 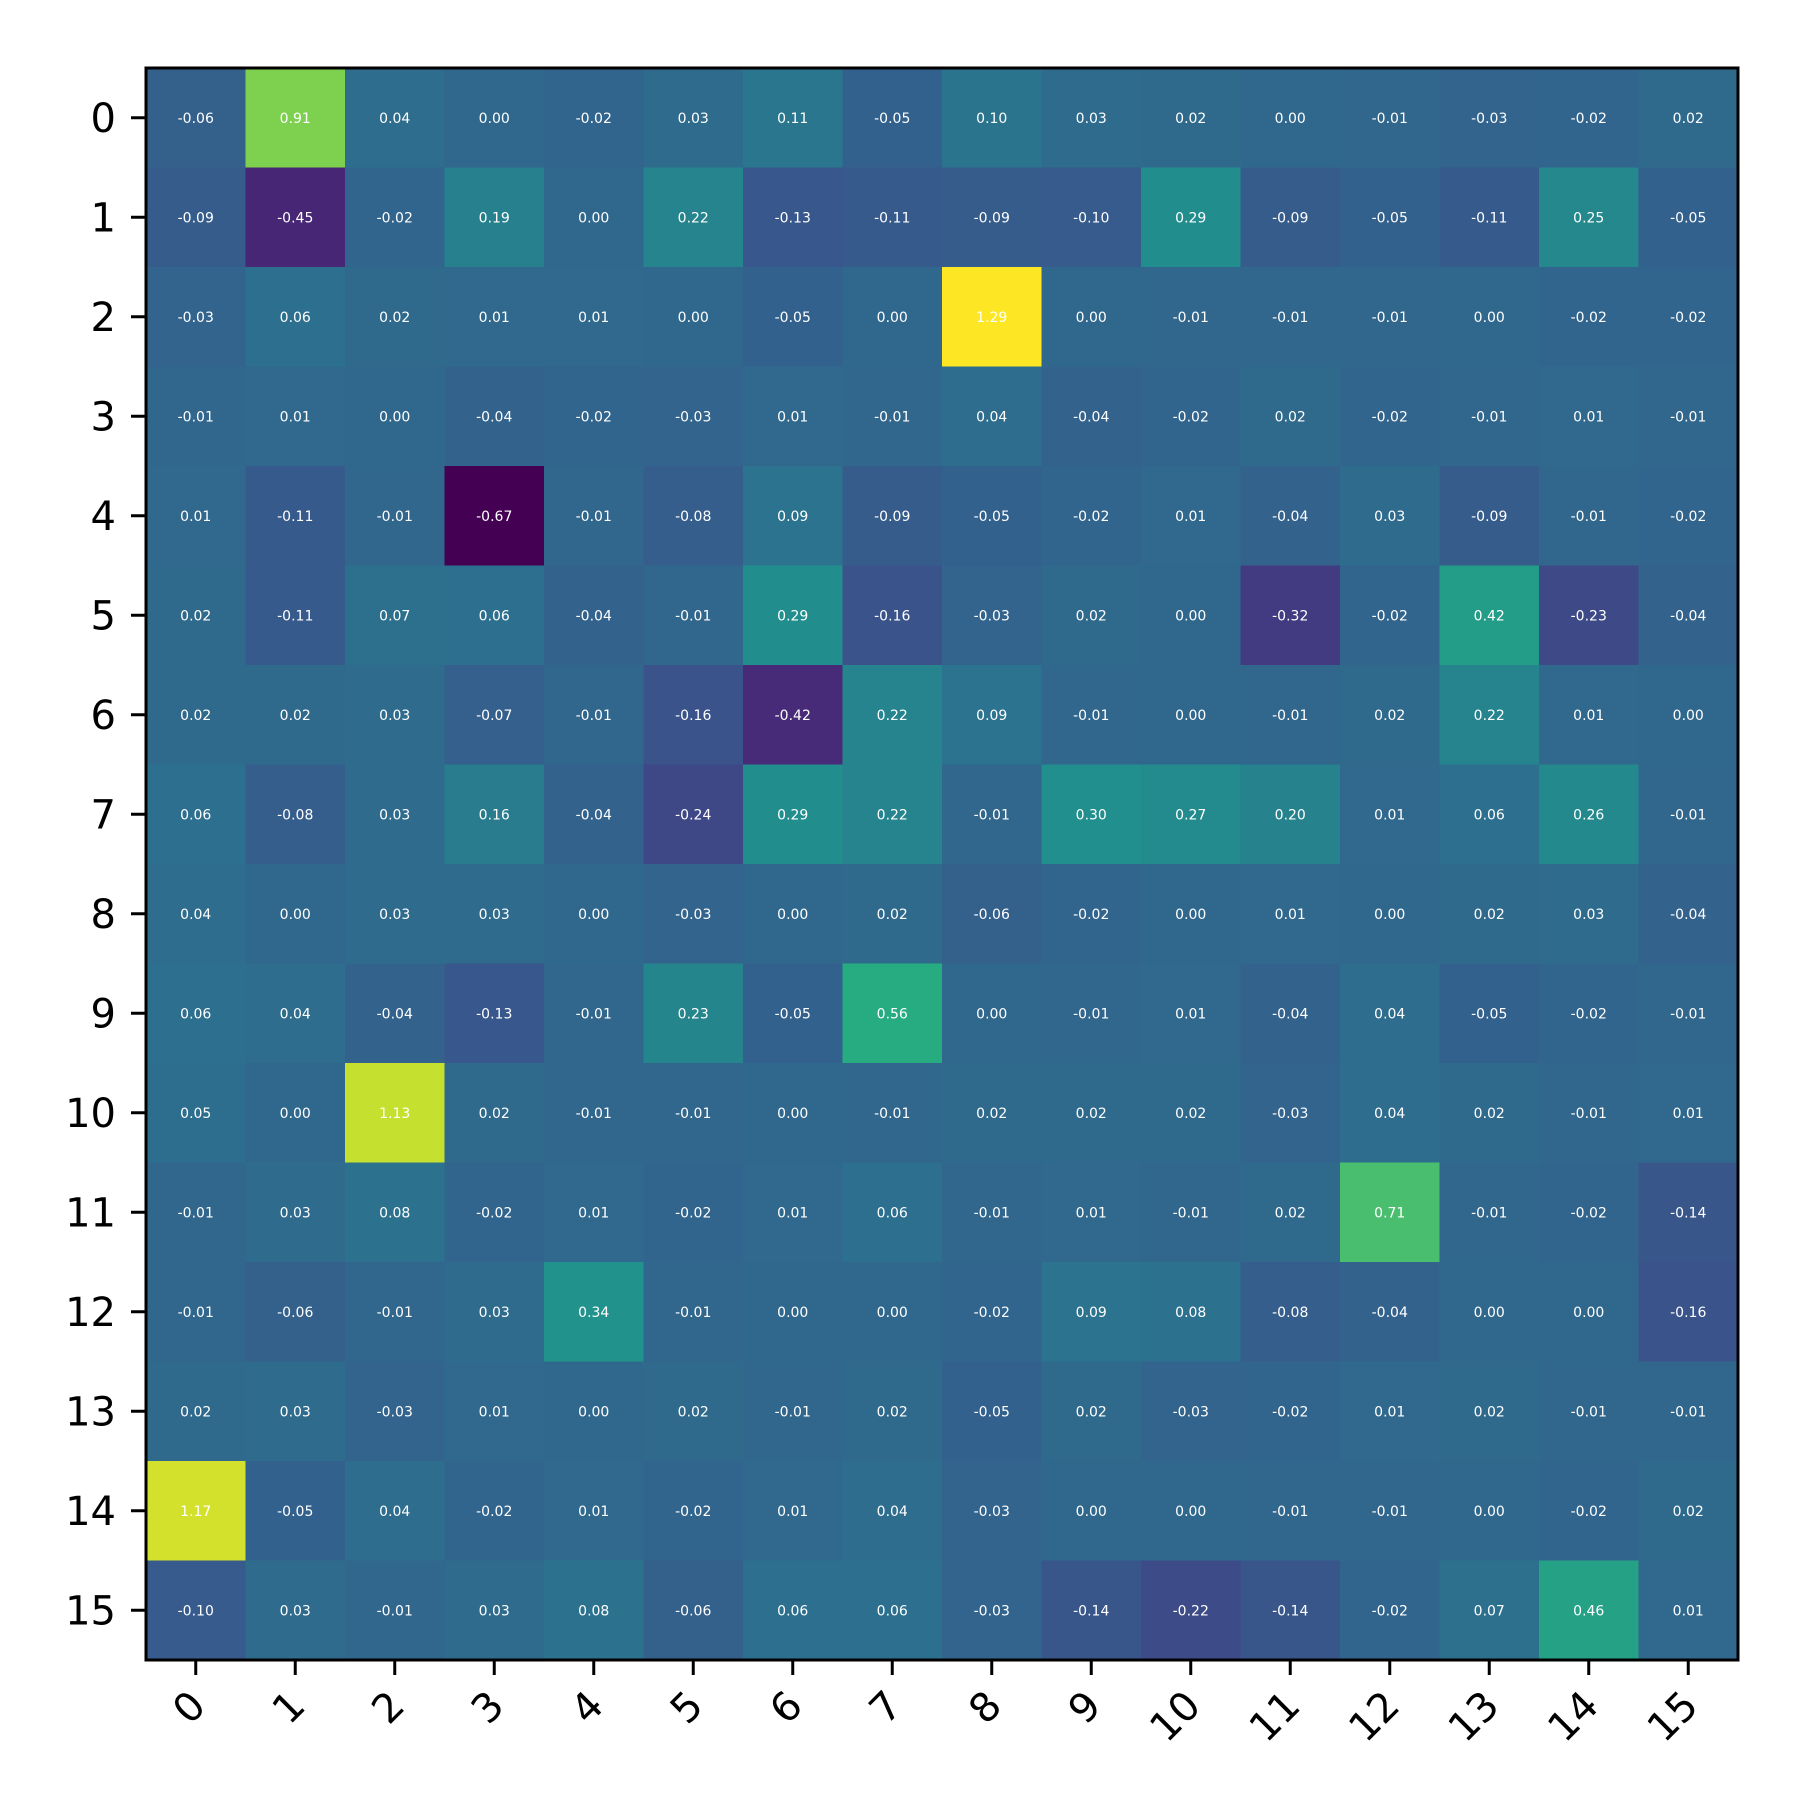 I want to click on x-tick-label: 7, so click(x=886, y=1708).